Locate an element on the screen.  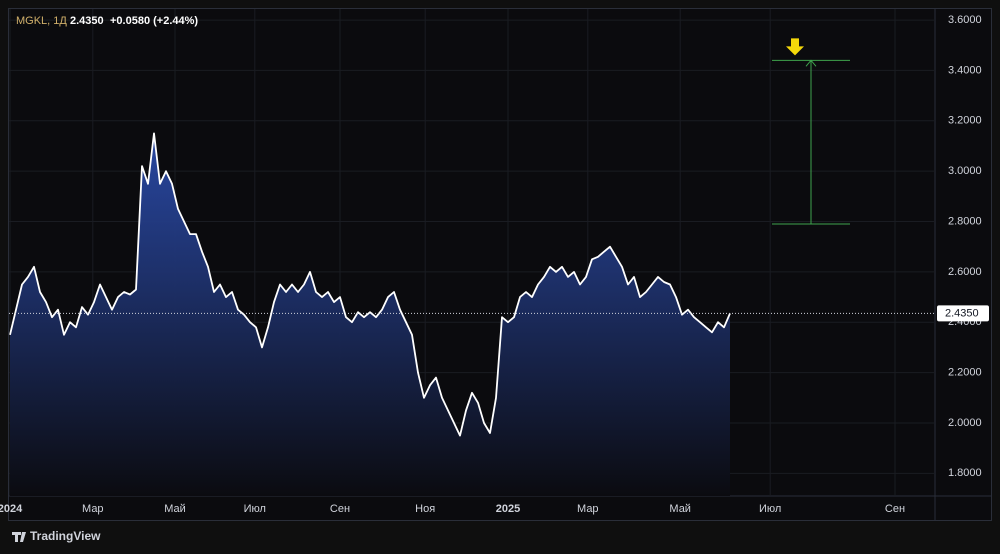
last-price-label: 2.4350 is located at coordinates (962, 313).